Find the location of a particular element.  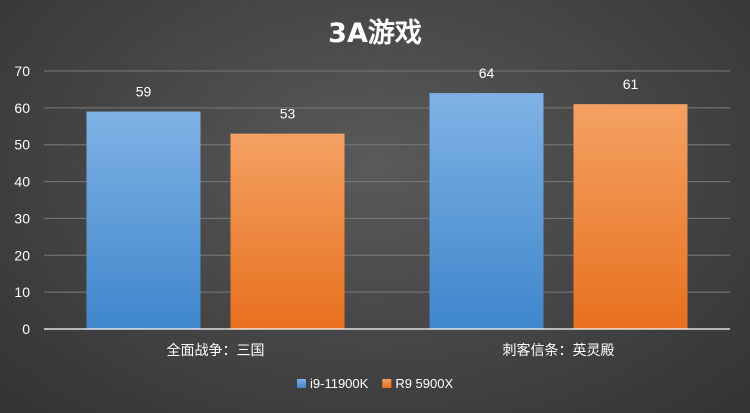

y-tick-label: 30 is located at coordinates (22, 218).